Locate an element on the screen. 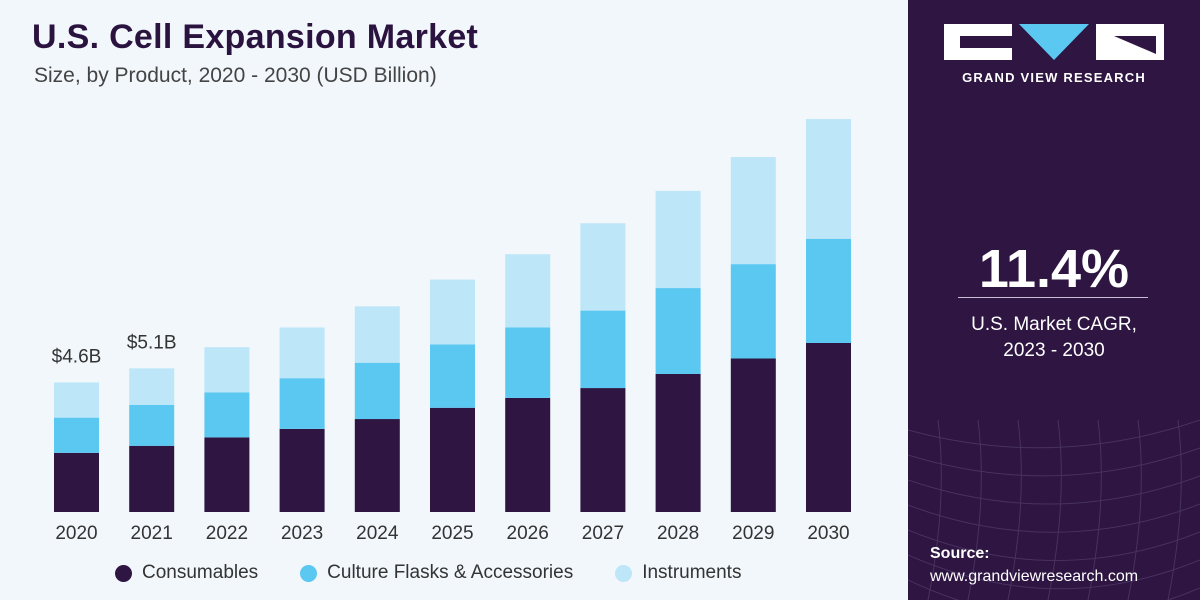 The width and height of the screenshot is (1200, 600). source-label: Source: is located at coordinates (960, 553).